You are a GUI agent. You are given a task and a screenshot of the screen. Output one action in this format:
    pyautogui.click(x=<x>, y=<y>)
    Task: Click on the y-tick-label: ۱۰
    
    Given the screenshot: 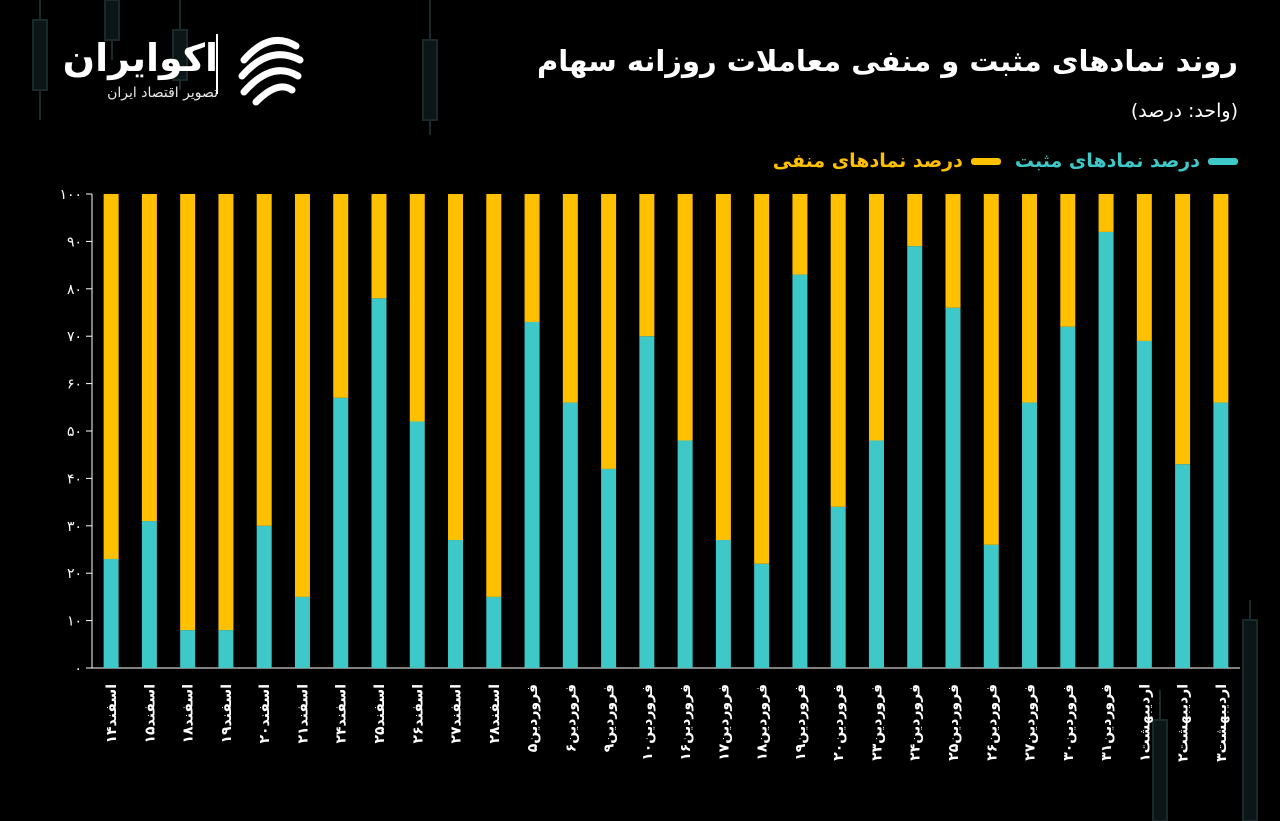 What is the action you would take?
    pyautogui.click(x=74, y=622)
    